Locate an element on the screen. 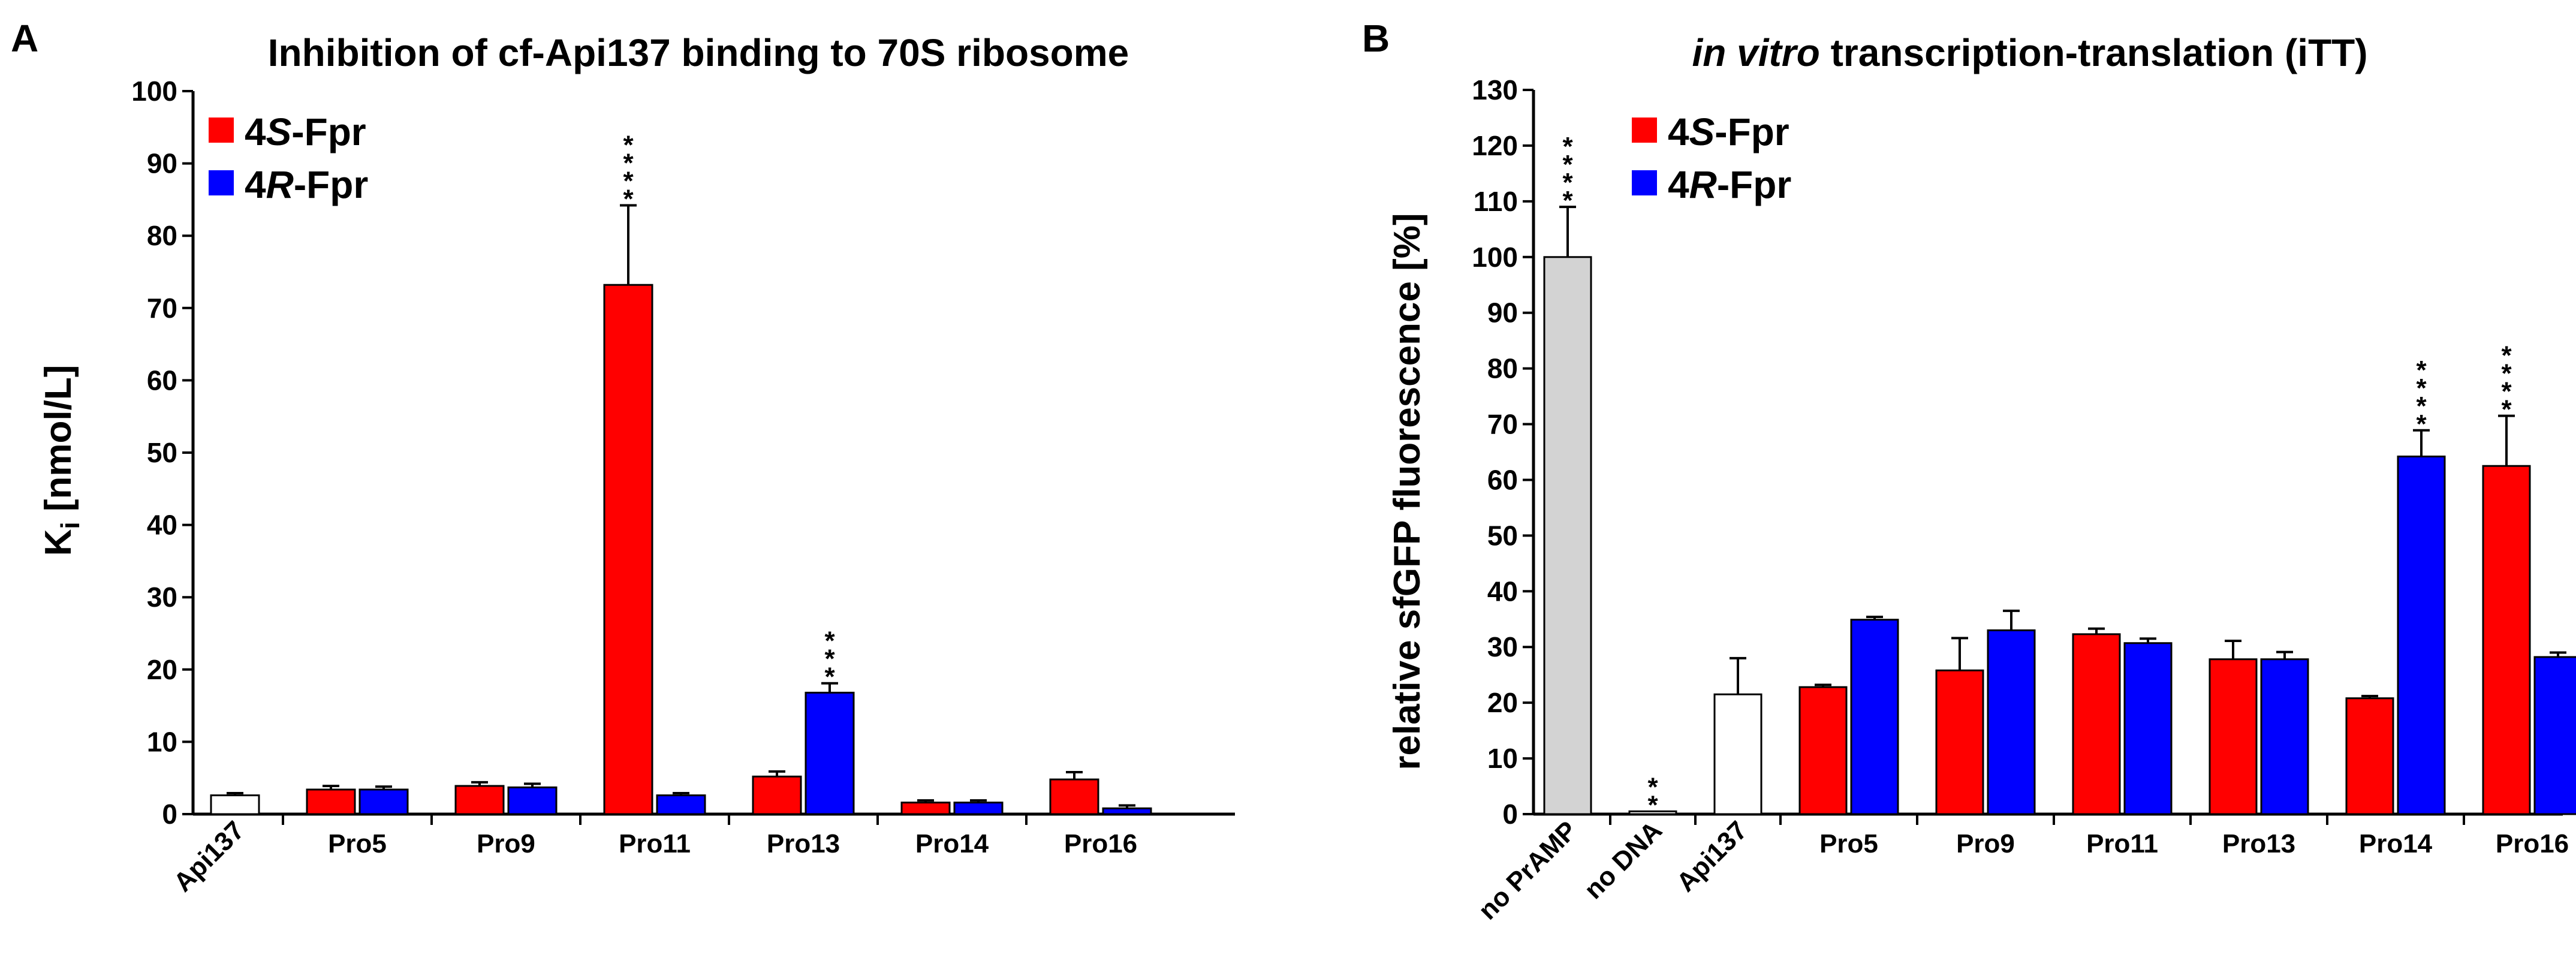 This screenshot has width=2576, height=961. chart-a-y-axis-label: Ki [nmol/L] is located at coordinates (62, 461).